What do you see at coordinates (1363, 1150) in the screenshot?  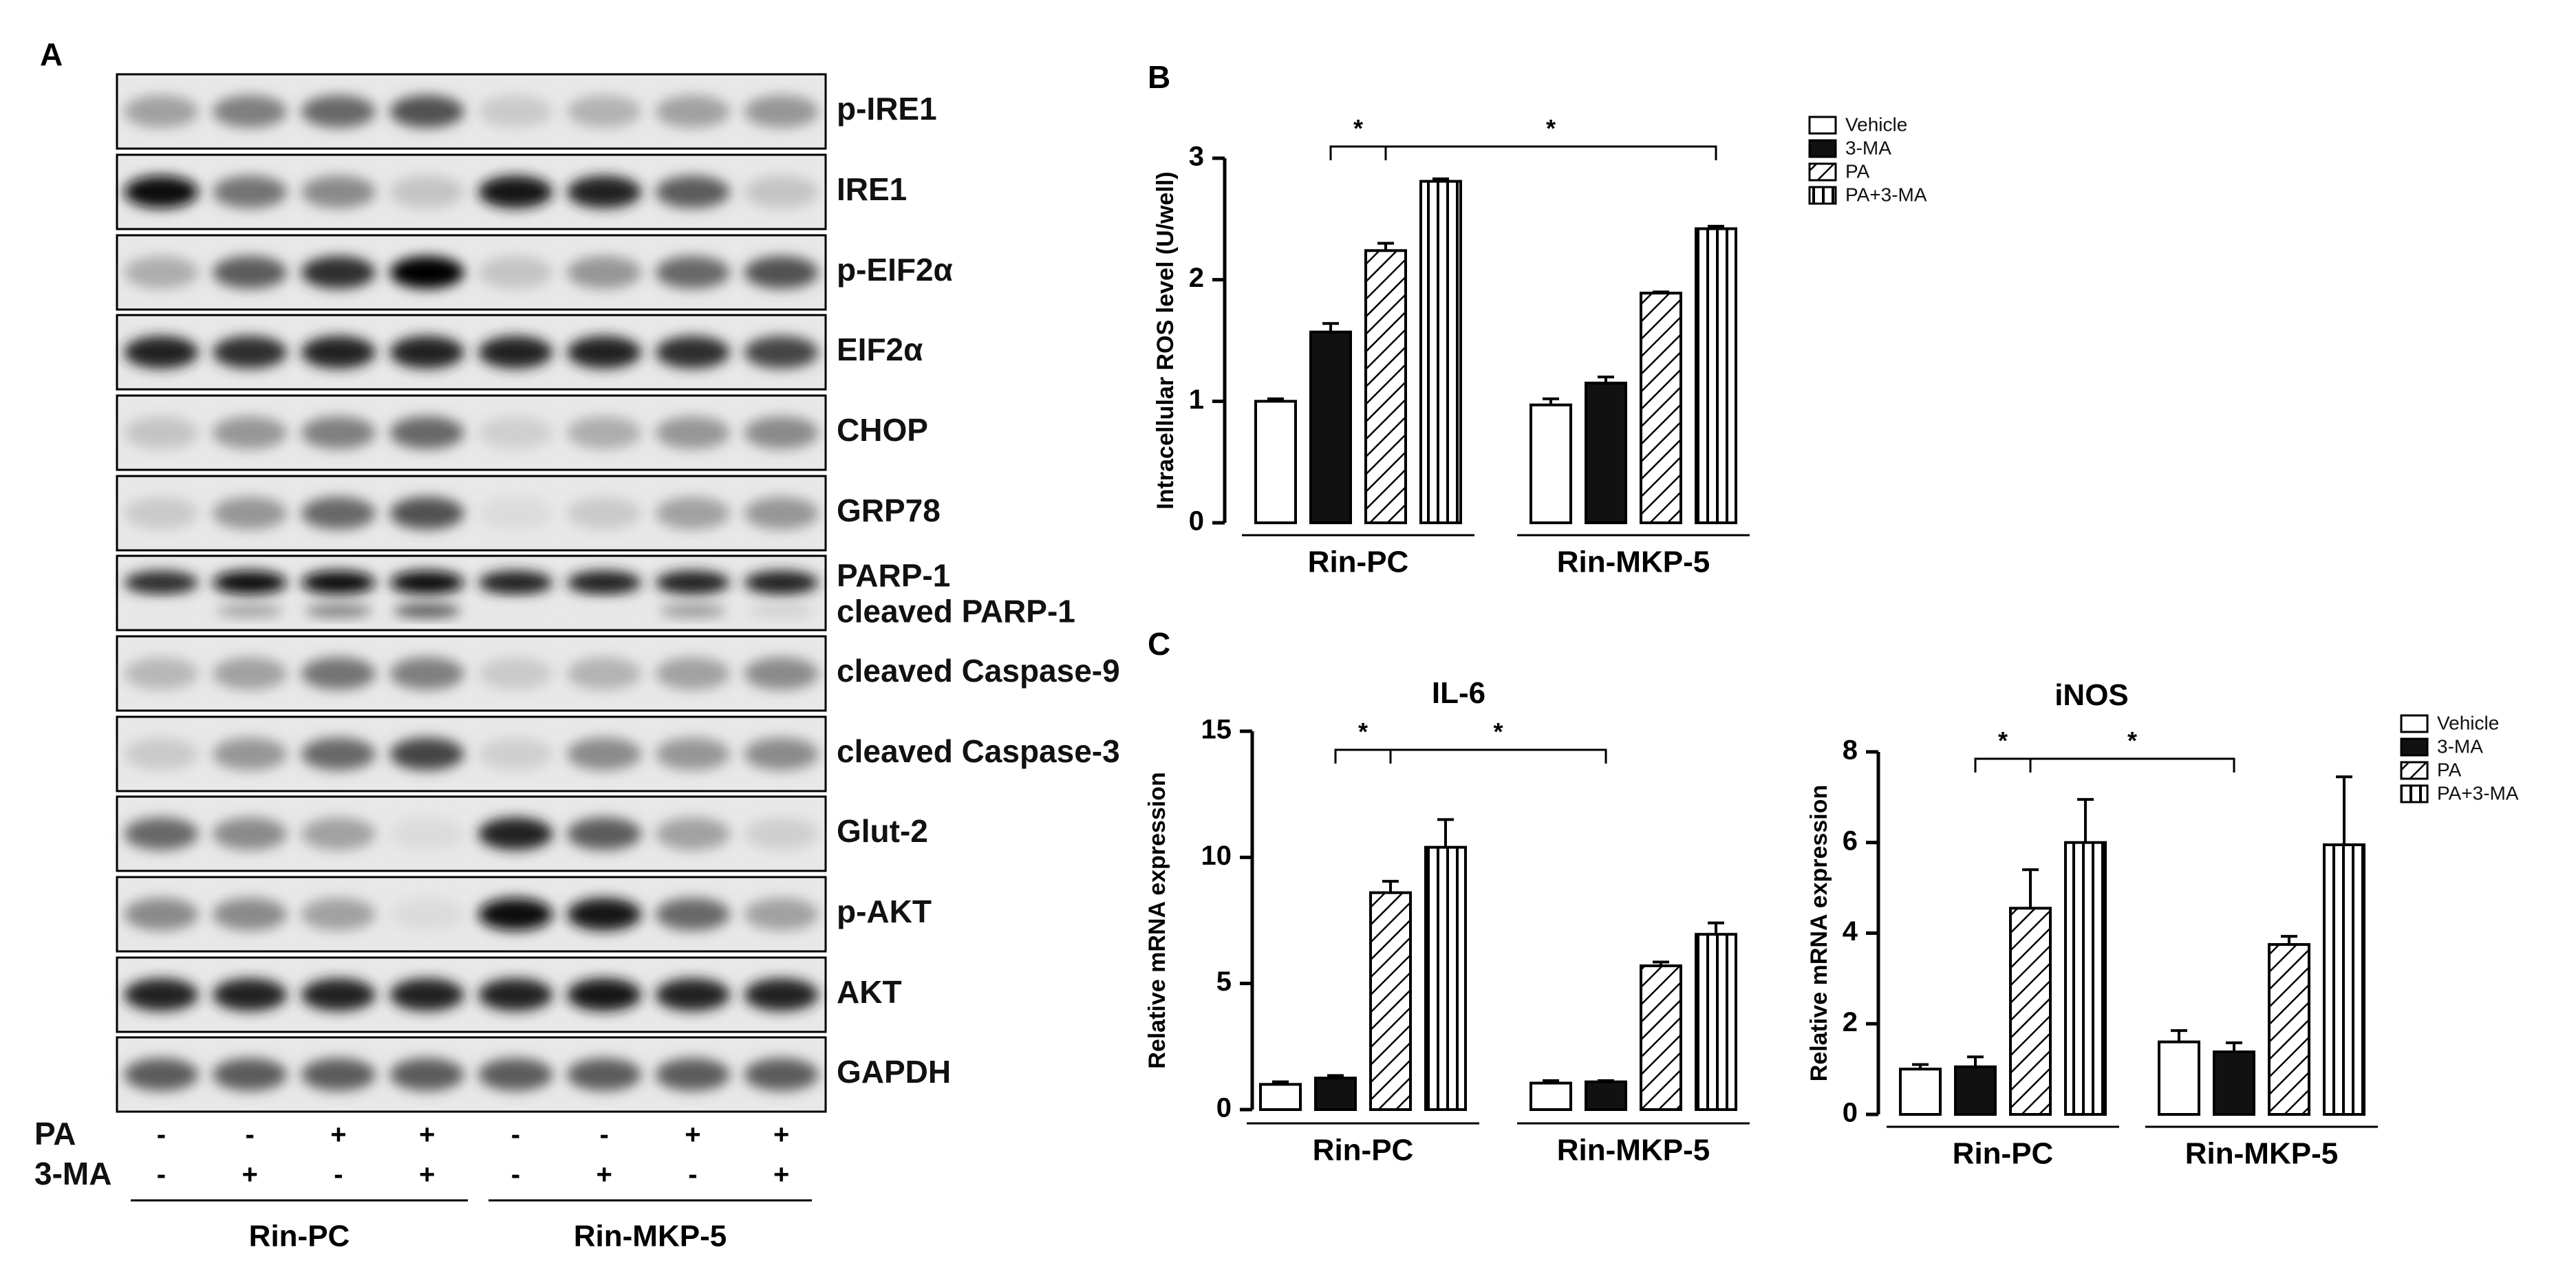 I see `category-label: Rin-PC` at bounding box center [1363, 1150].